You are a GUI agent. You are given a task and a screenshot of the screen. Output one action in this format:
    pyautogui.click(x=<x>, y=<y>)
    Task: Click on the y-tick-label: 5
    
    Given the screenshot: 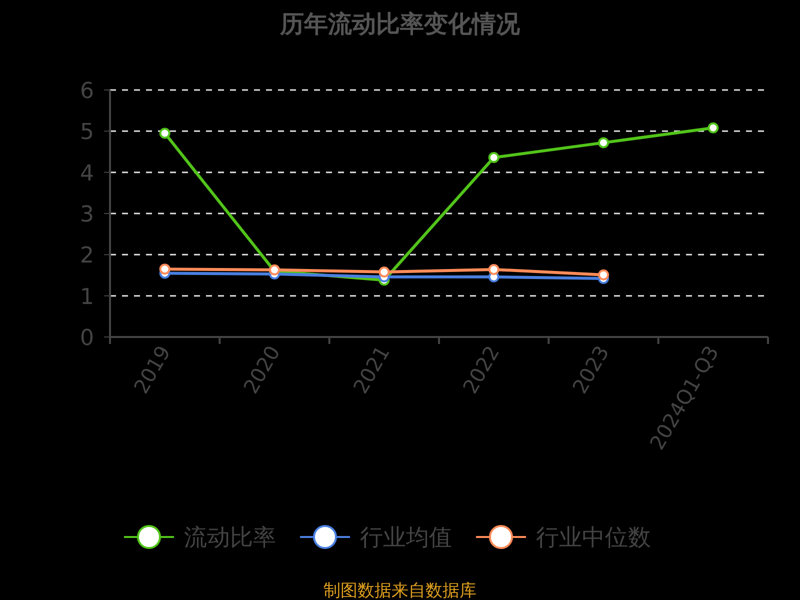 What is the action you would take?
    pyautogui.click(x=87, y=133)
    